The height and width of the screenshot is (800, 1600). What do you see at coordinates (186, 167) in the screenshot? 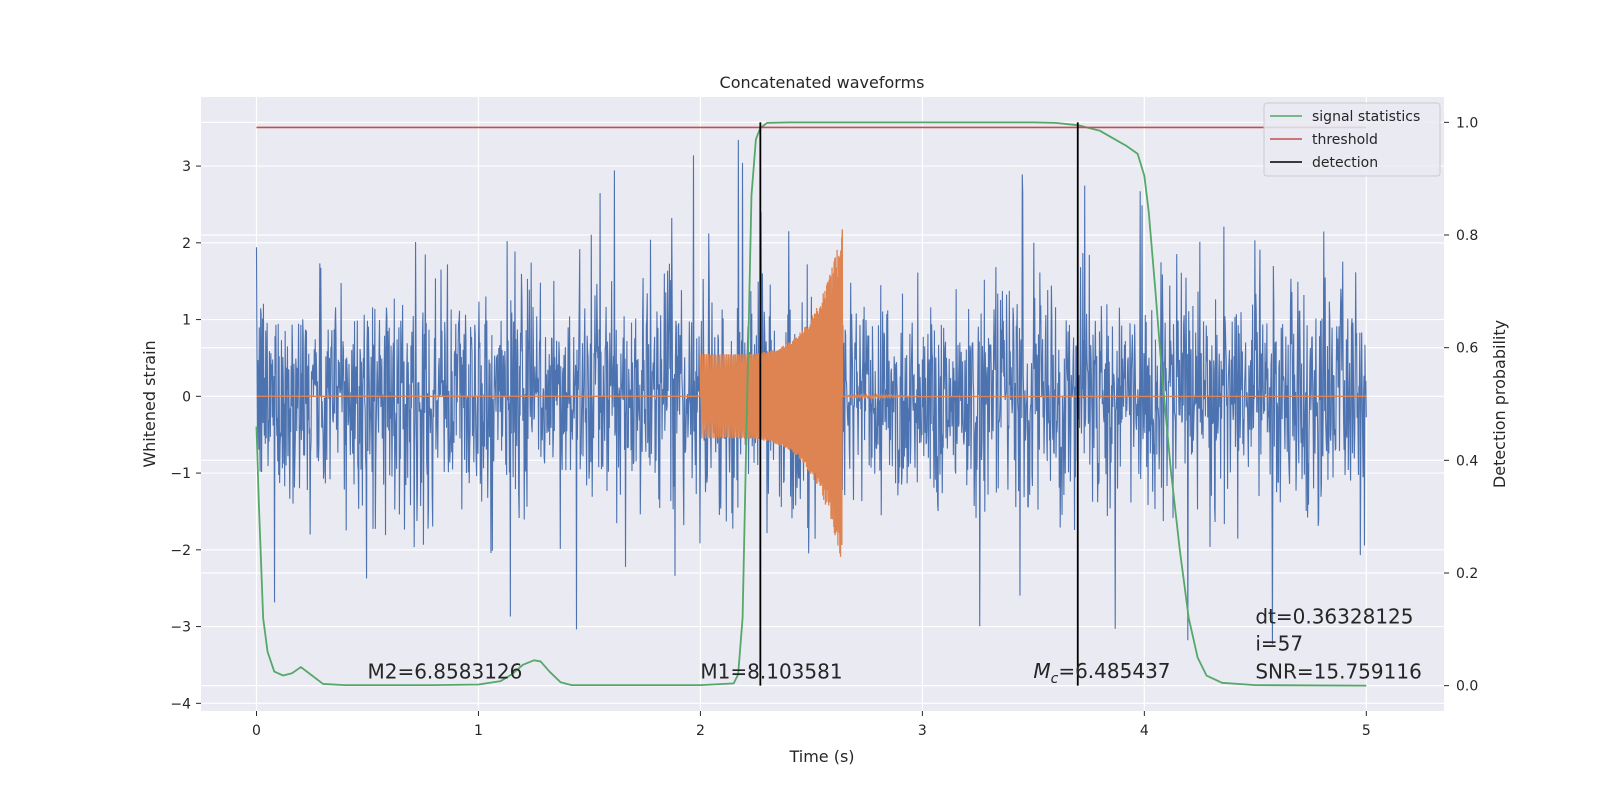
I see `y-tick-label: 3` at bounding box center [186, 167].